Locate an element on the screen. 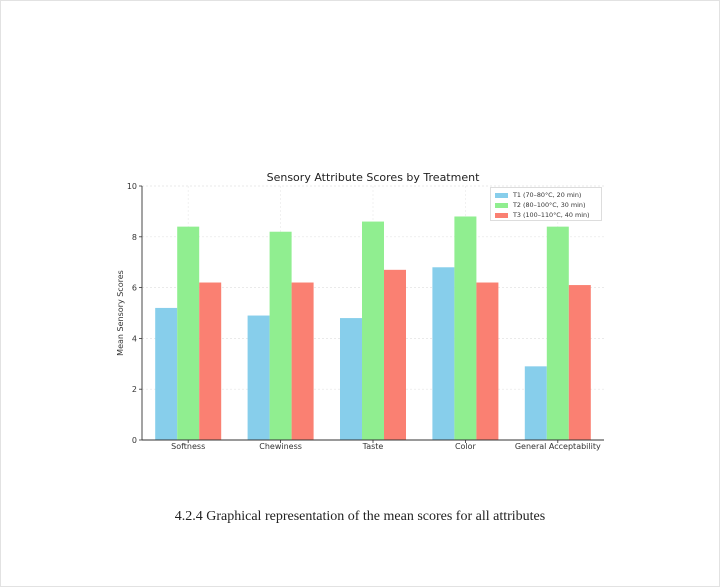 Image resolution: width=720 pixels, height=587 pixels. bar-t2-taste is located at coordinates (373, 330).